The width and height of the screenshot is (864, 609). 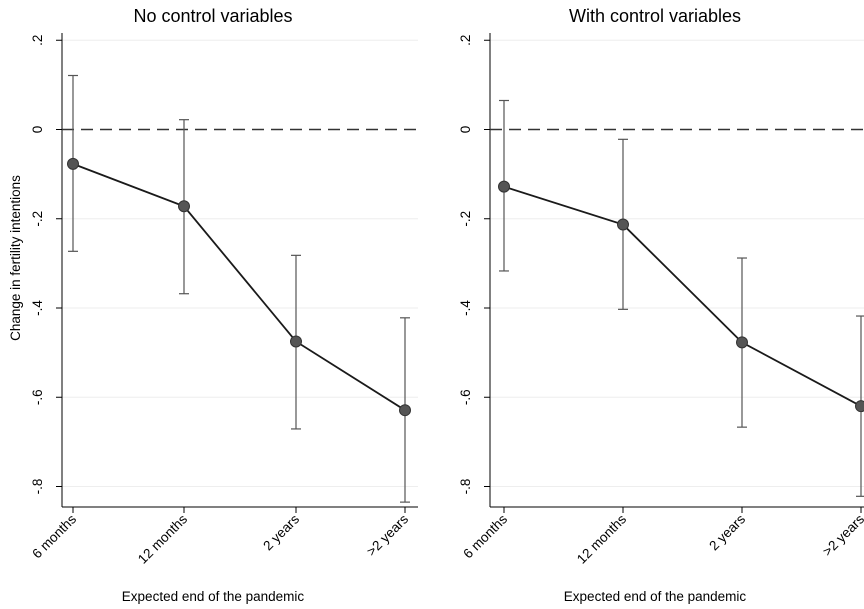 What do you see at coordinates (212, 16) in the screenshot?
I see `panel-title: No control variables` at bounding box center [212, 16].